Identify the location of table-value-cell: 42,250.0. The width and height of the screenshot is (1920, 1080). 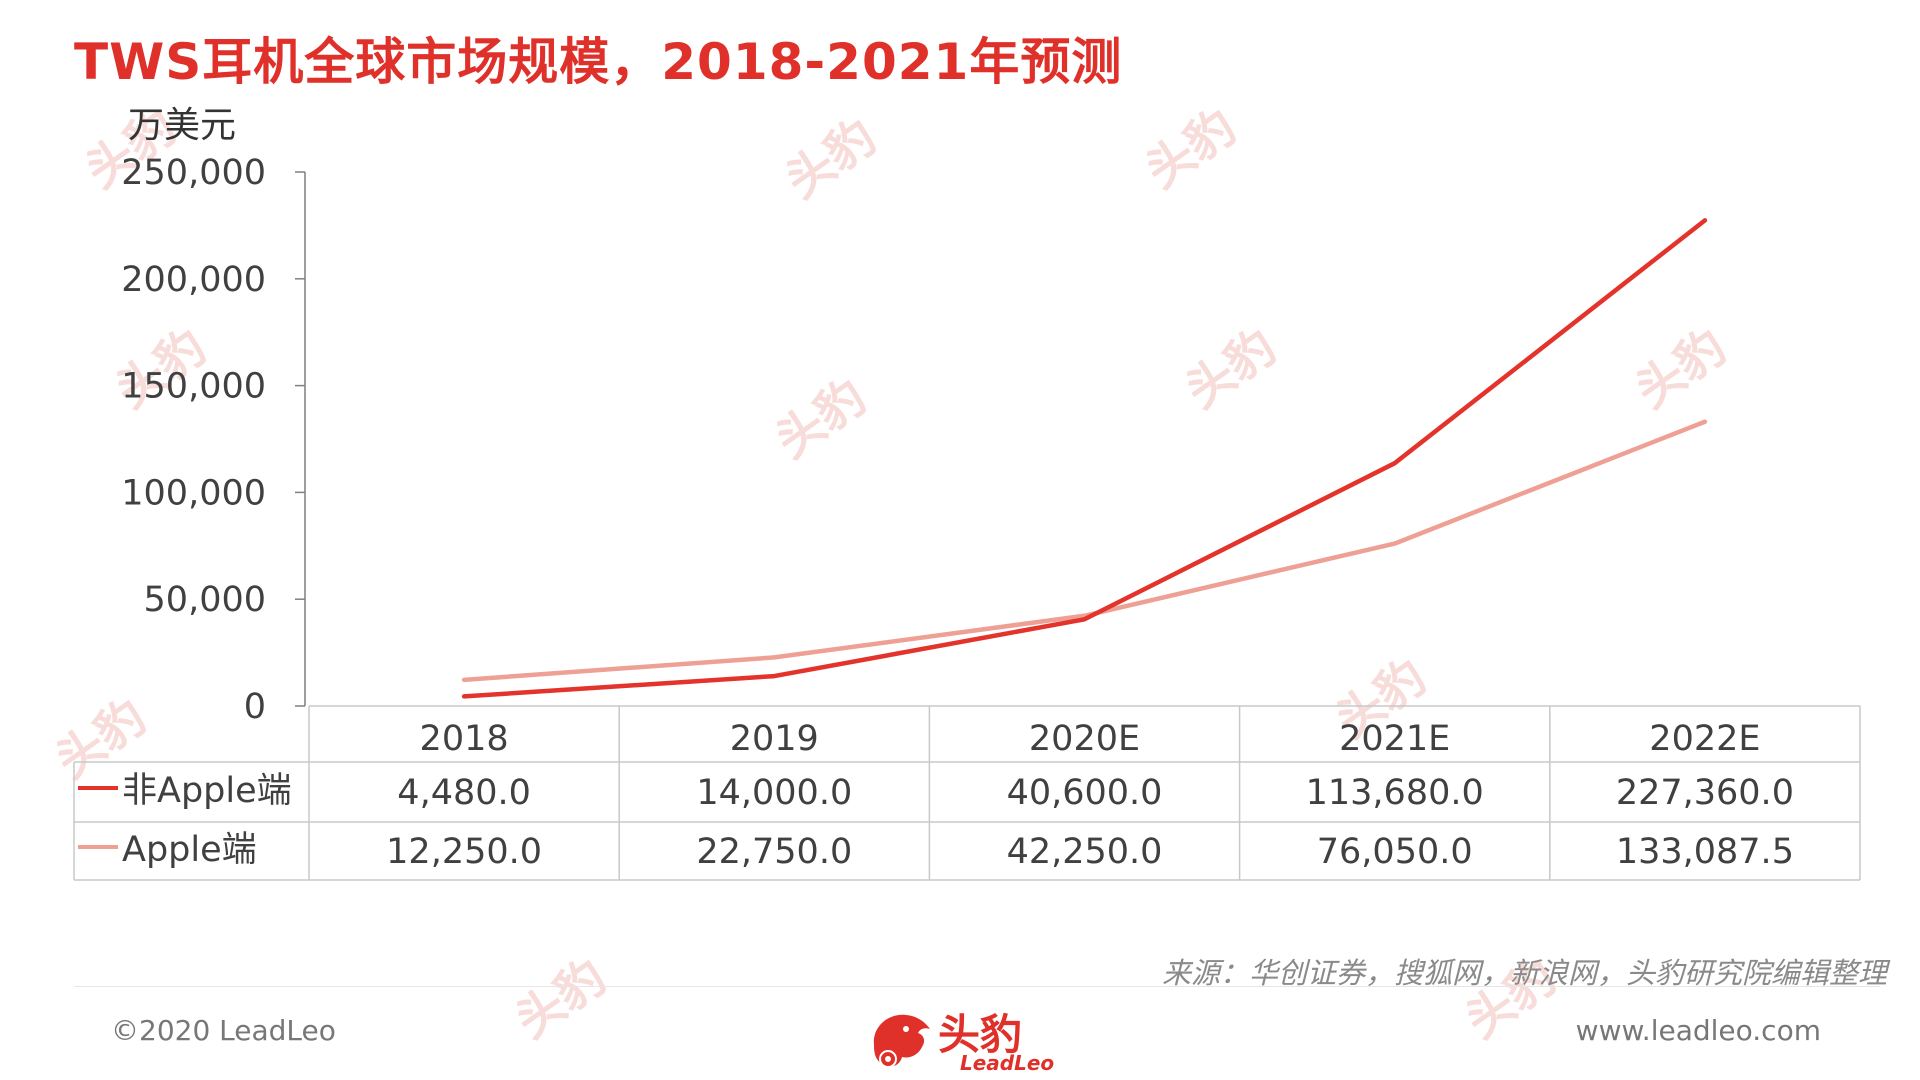
(1085, 852).